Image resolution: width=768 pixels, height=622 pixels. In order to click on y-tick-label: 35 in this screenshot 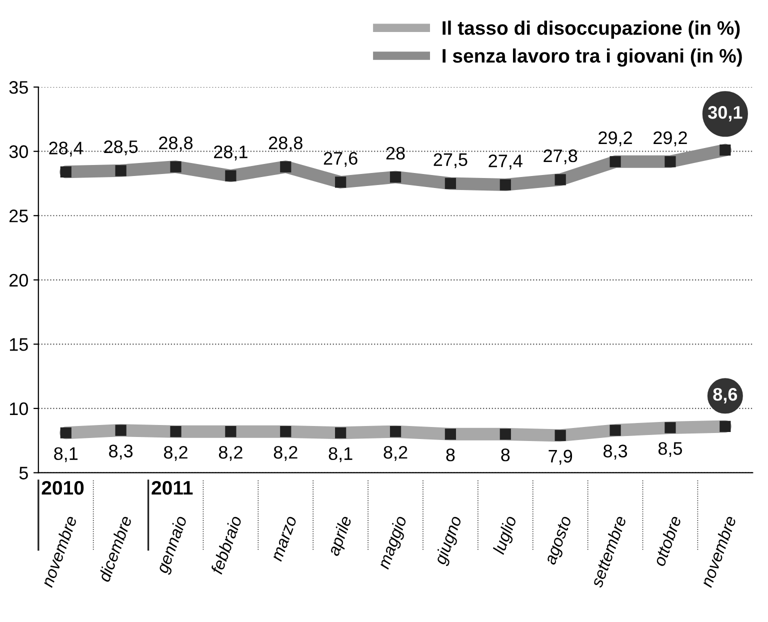, I will do `click(18, 87)`.